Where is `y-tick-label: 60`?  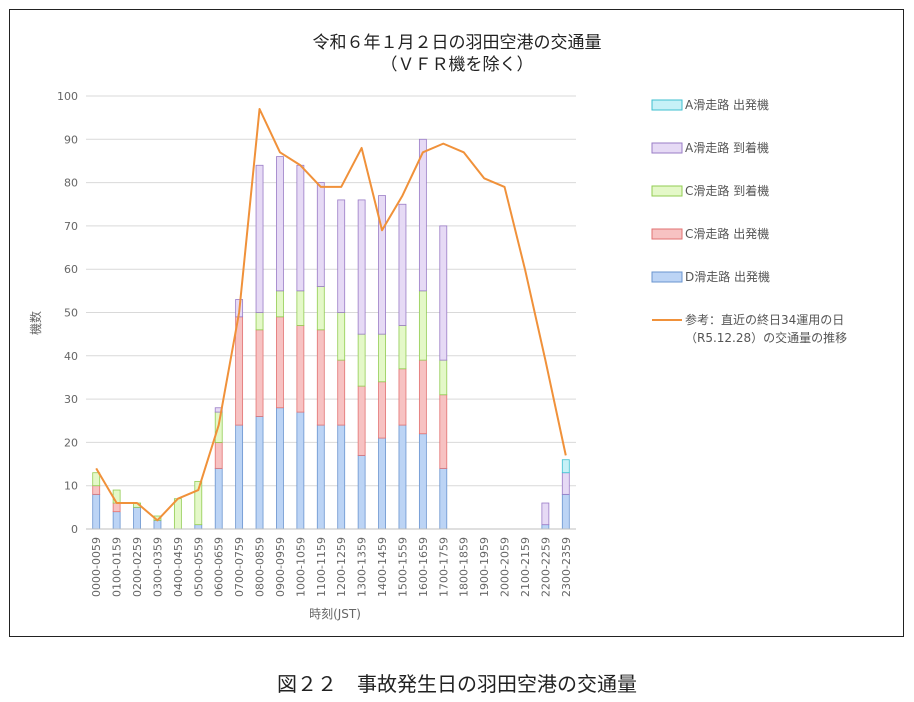 y-tick-label: 60 is located at coordinates (71, 269).